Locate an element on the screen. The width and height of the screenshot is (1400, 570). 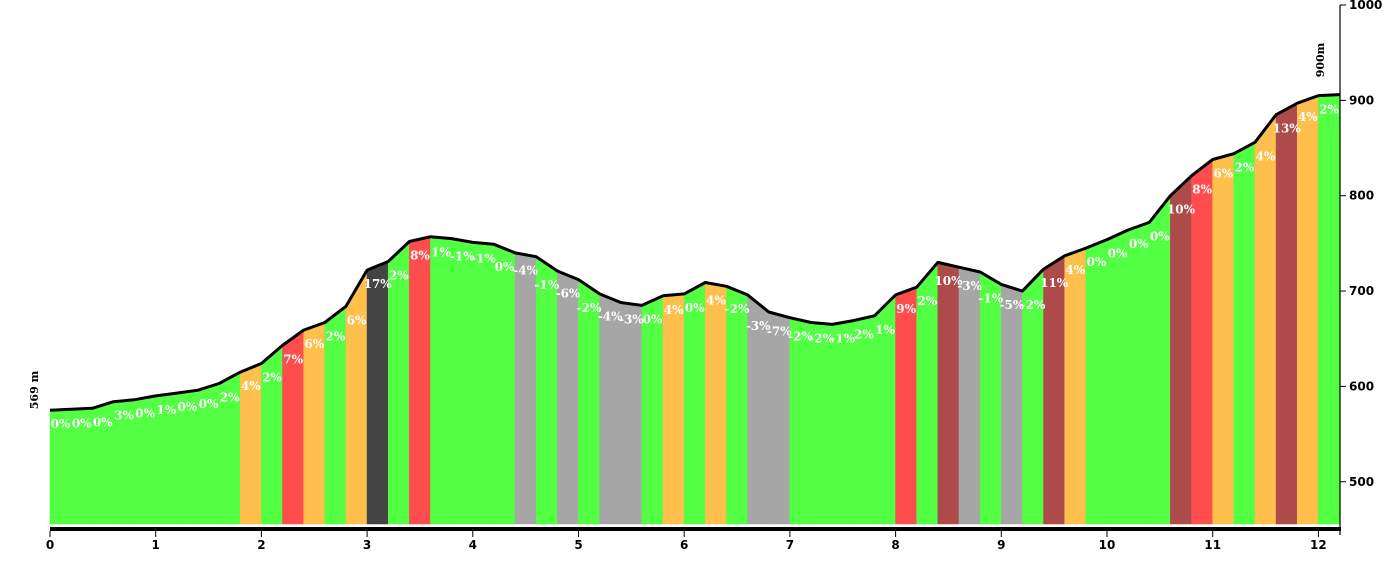
gradient-label: 11% is located at coordinates (1054, 283).